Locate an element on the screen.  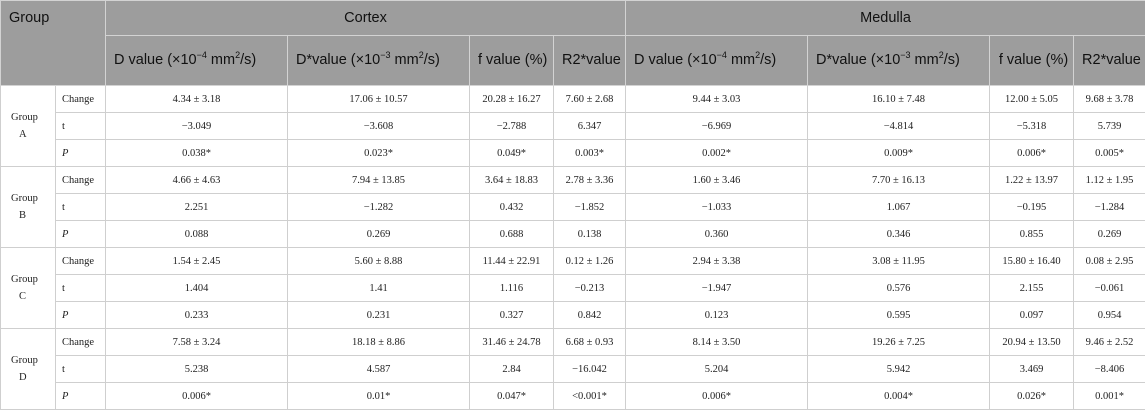
table-cell: 0.346 is located at coordinates (899, 234).